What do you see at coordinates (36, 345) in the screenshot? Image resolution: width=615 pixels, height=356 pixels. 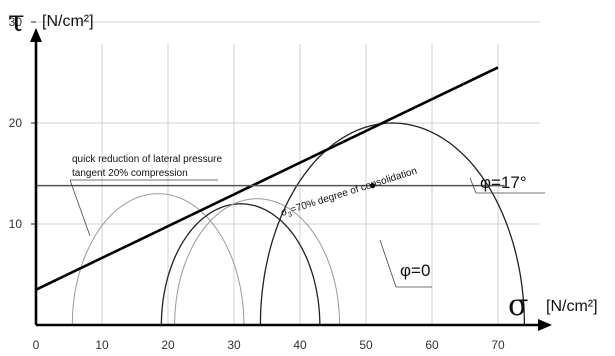 I see `x-tick-label: 0` at bounding box center [36, 345].